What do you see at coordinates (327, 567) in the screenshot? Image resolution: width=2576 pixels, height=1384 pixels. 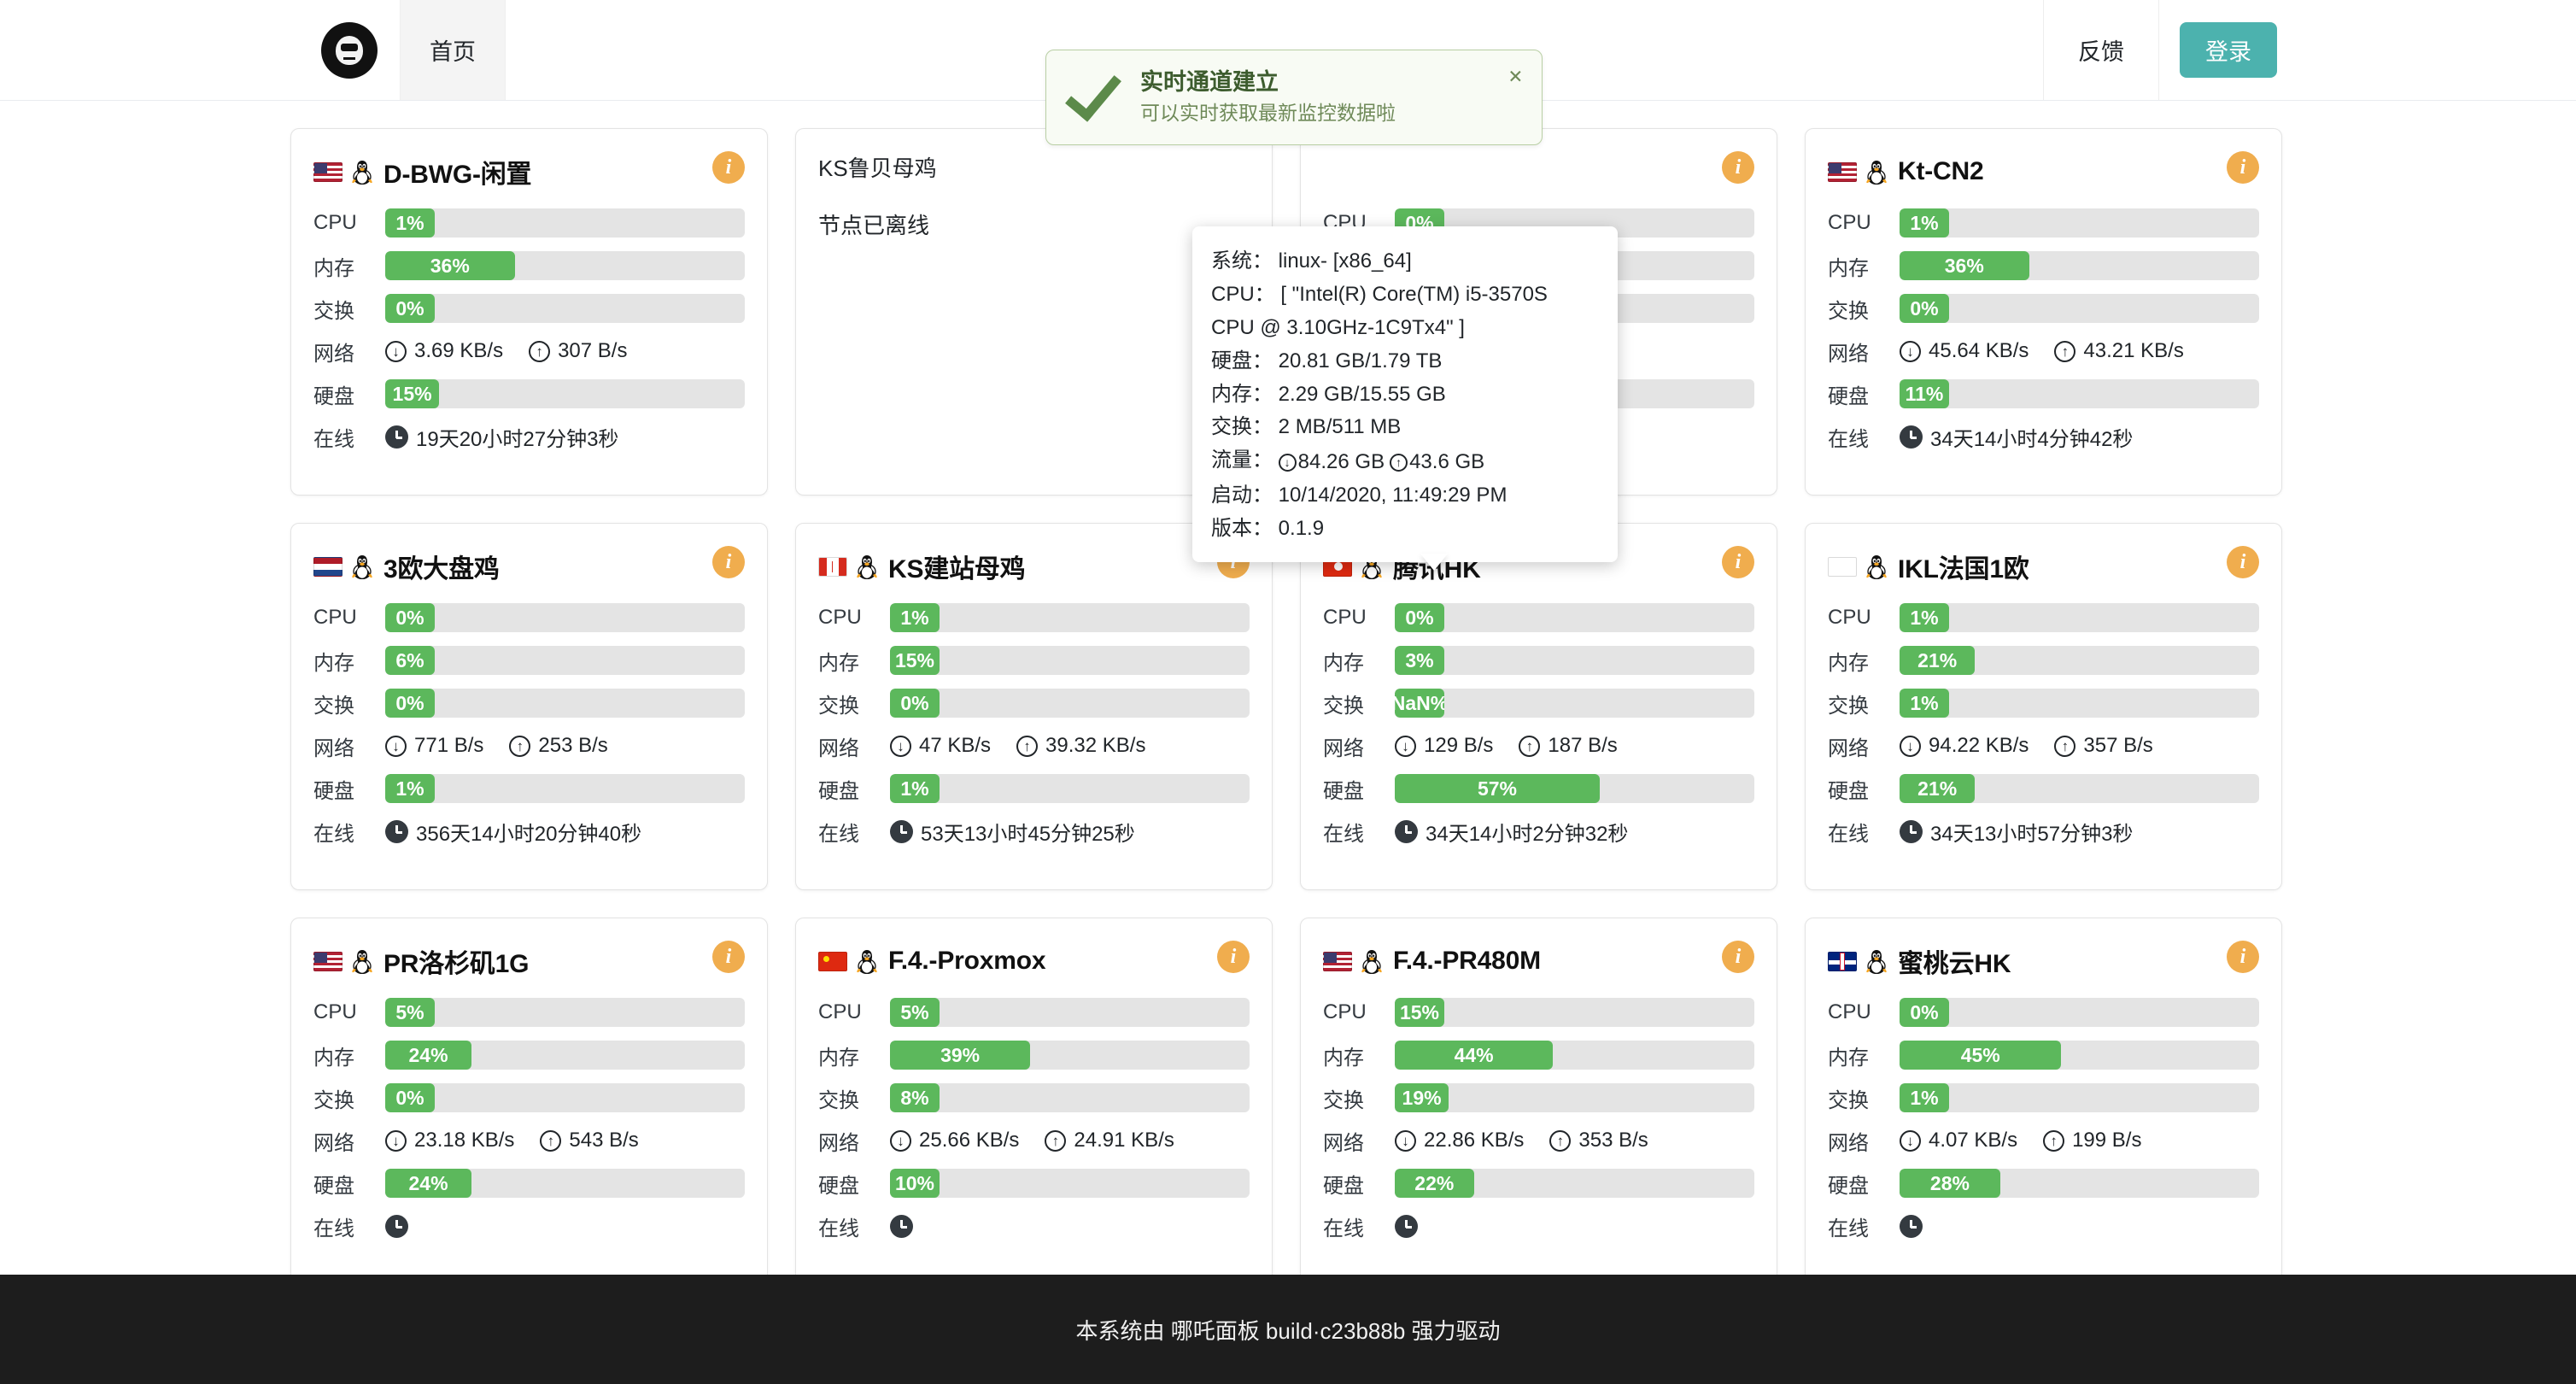 I see `flag-icon-nl` at bounding box center [327, 567].